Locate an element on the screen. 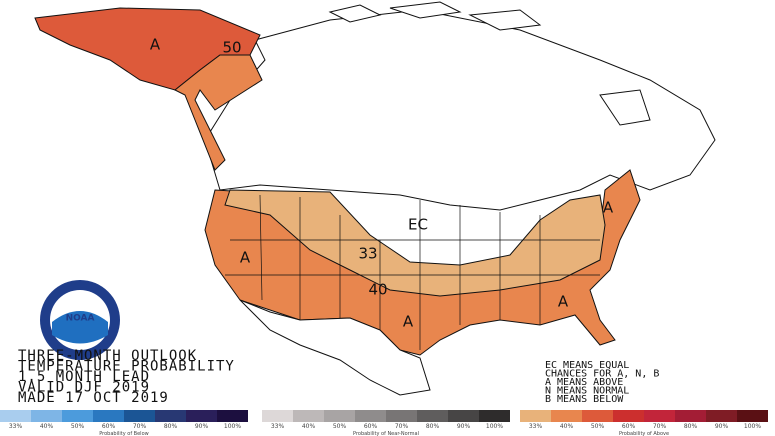 The image size is (775, 436). map-label: EC is located at coordinates (418, 225).